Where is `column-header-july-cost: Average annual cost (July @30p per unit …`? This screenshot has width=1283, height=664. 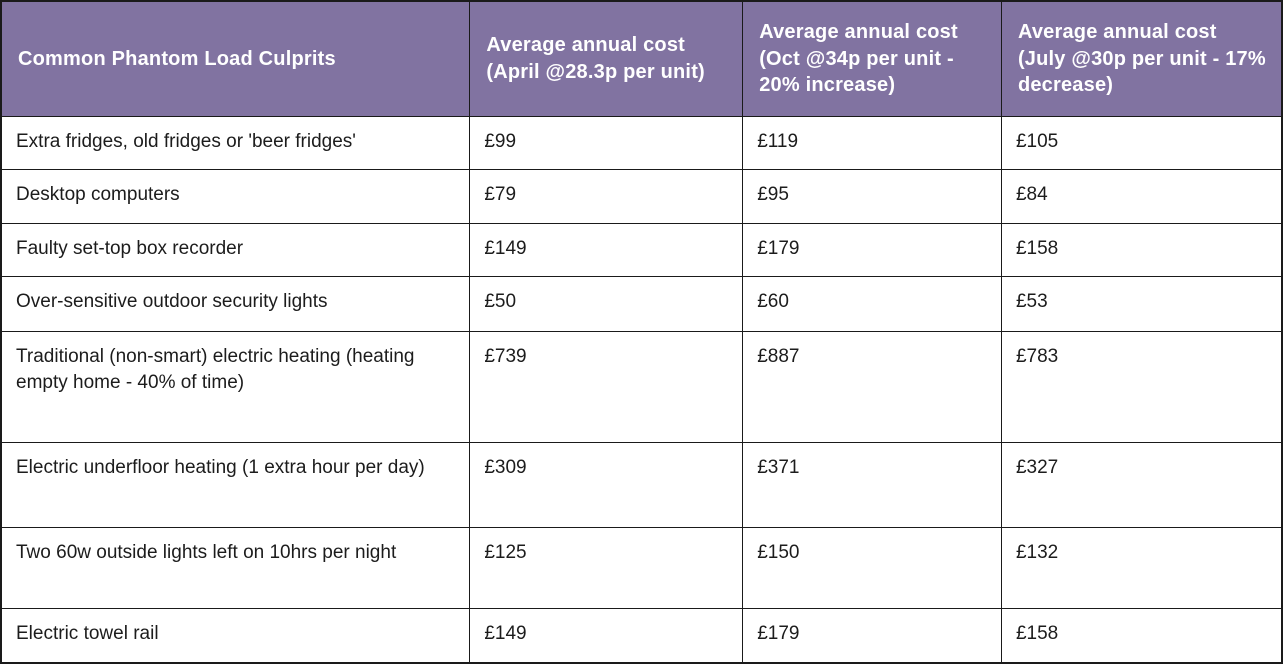 column-header-july-cost: Average annual cost (July @30p per unit … is located at coordinates (1141, 58).